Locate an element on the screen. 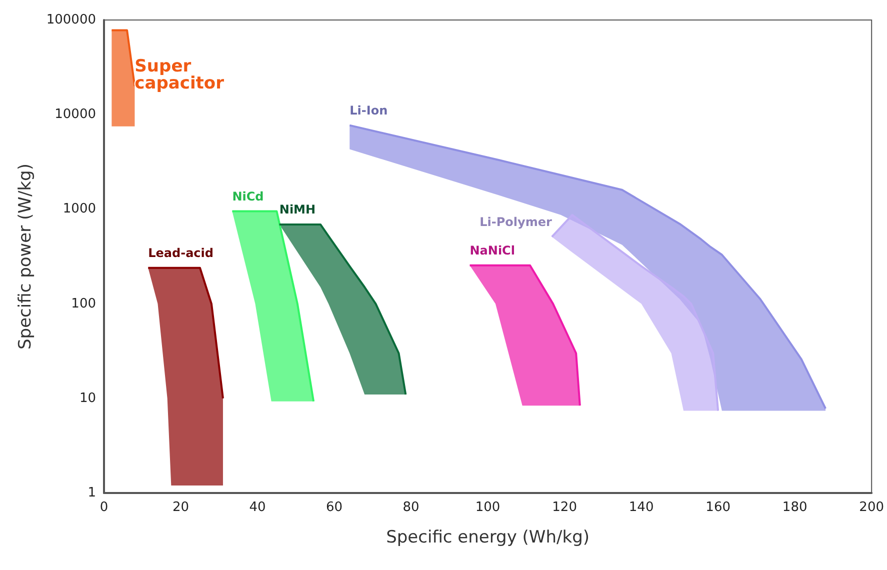 The image size is (887, 570). x-tick-label: 60 is located at coordinates (334, 507).